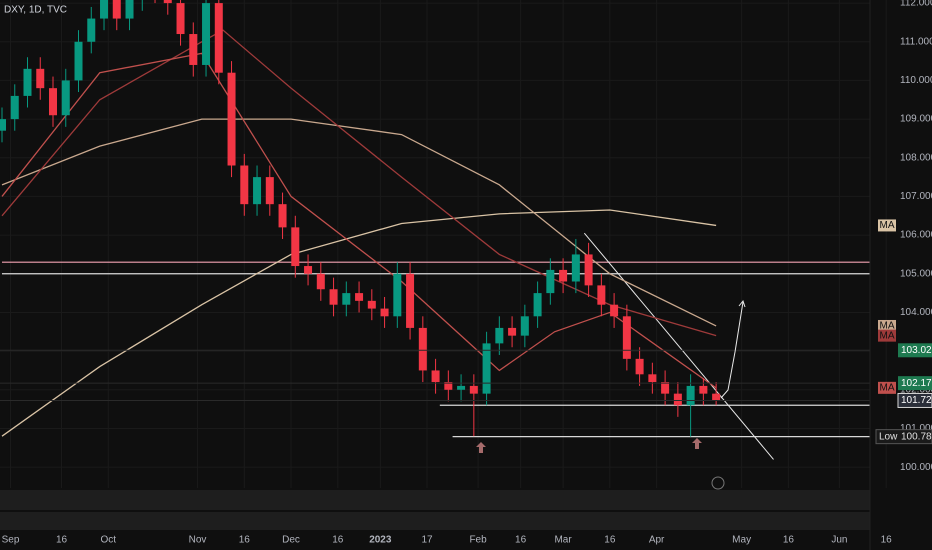  Describe the element at coordinates (916, 4) in the screenshot. I see `y-tick-label: 112.000` at that location.